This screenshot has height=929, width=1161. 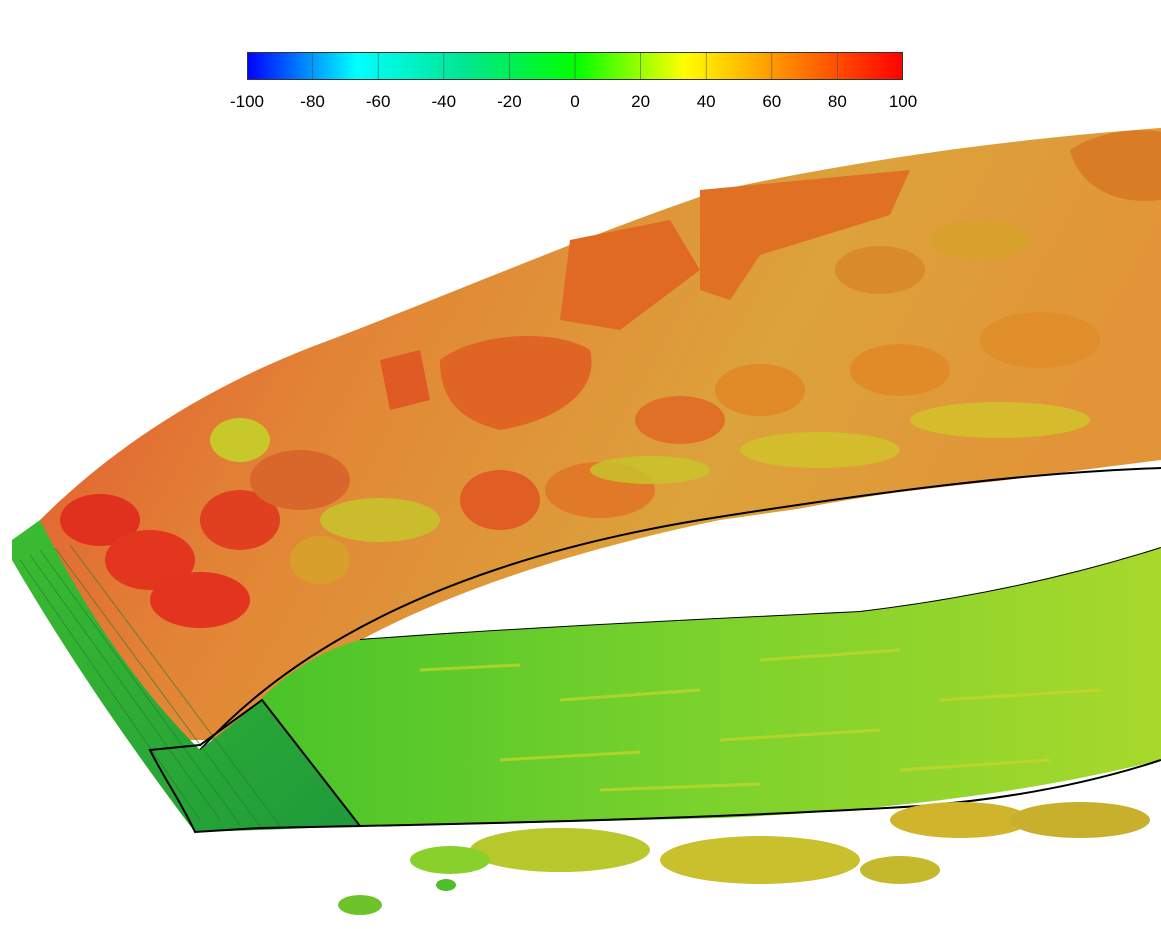 I want to click on colorbar-tick-label: -60, so click(x=378, y=101).